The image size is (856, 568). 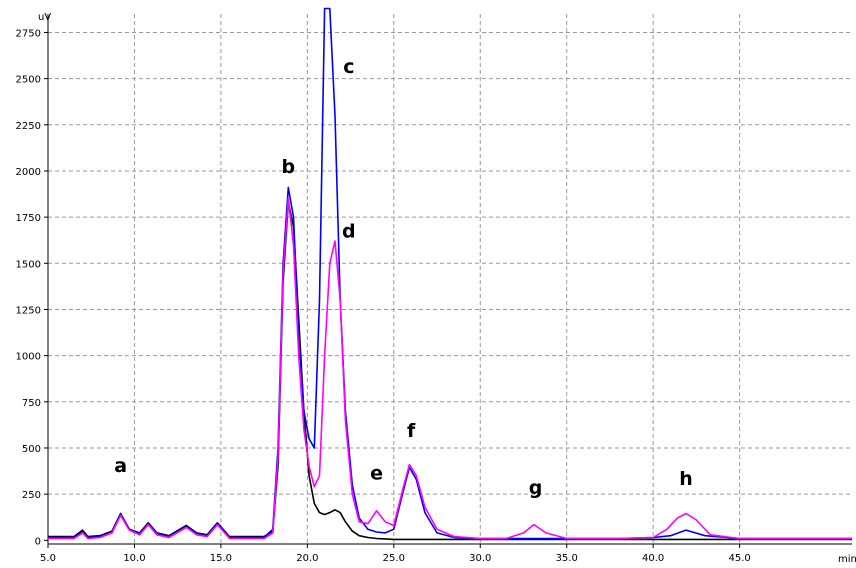 What do you see at coordinates (44, 17) in the screenshot?
I see `y-axis-unit: uV` at bounding box center [44, 17].